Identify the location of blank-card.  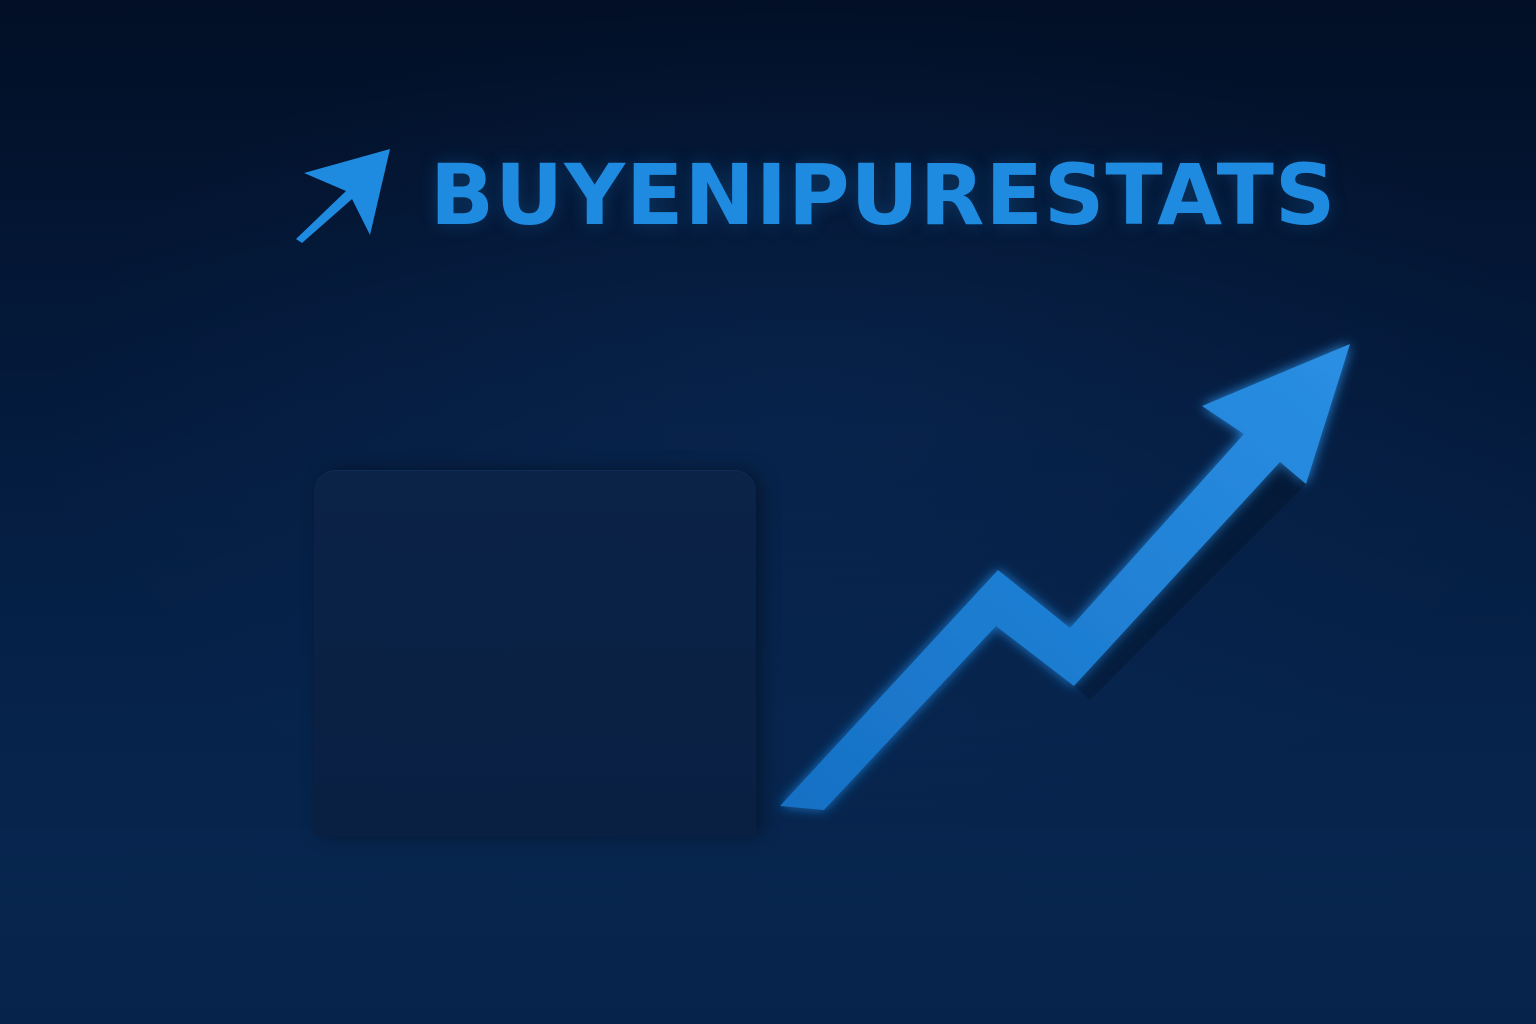
(535, 653).